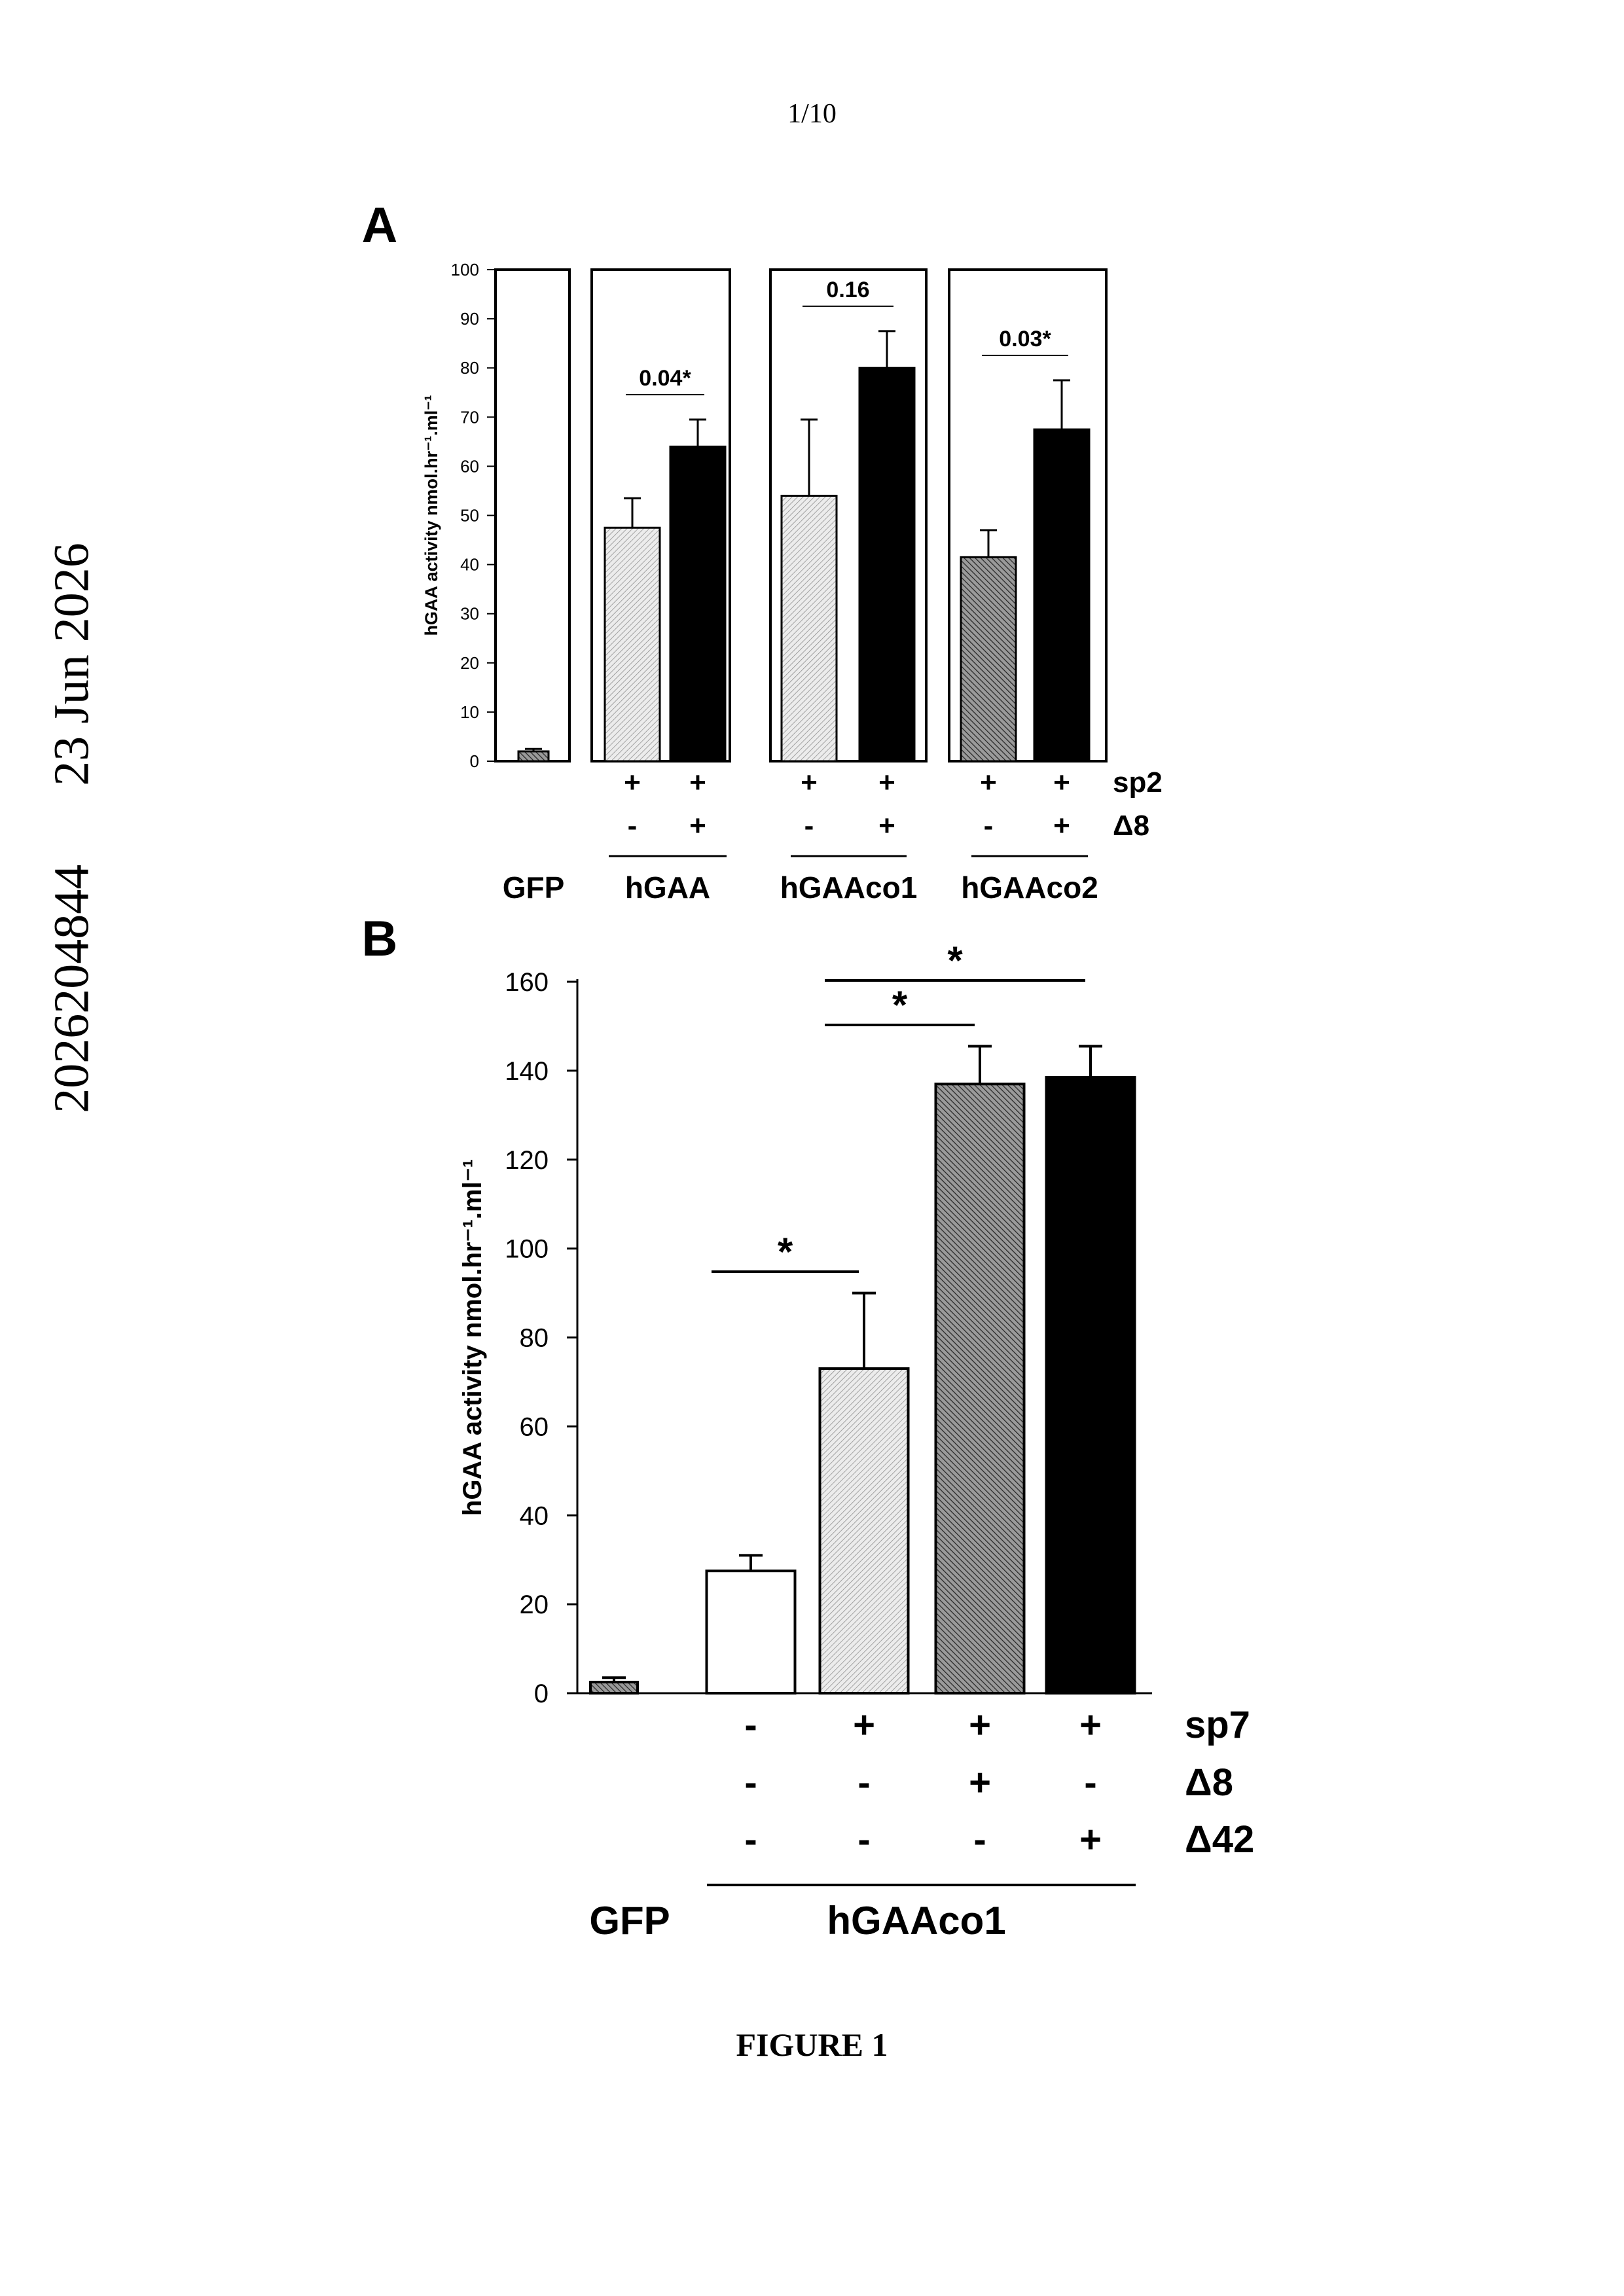 The height and width of the screenshot is (2296, 1624). What do you see at coordinates (469, 319) in the screenshot?
I see `panel-a-y-tick-label: 90` at bounding box center [469, 319].